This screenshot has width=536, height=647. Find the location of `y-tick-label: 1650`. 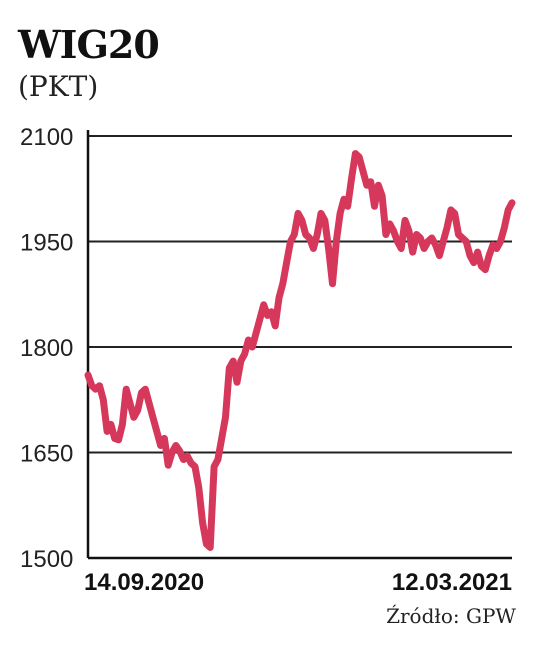

y-tick-label: 1650 is located at coordinates (46, 454).